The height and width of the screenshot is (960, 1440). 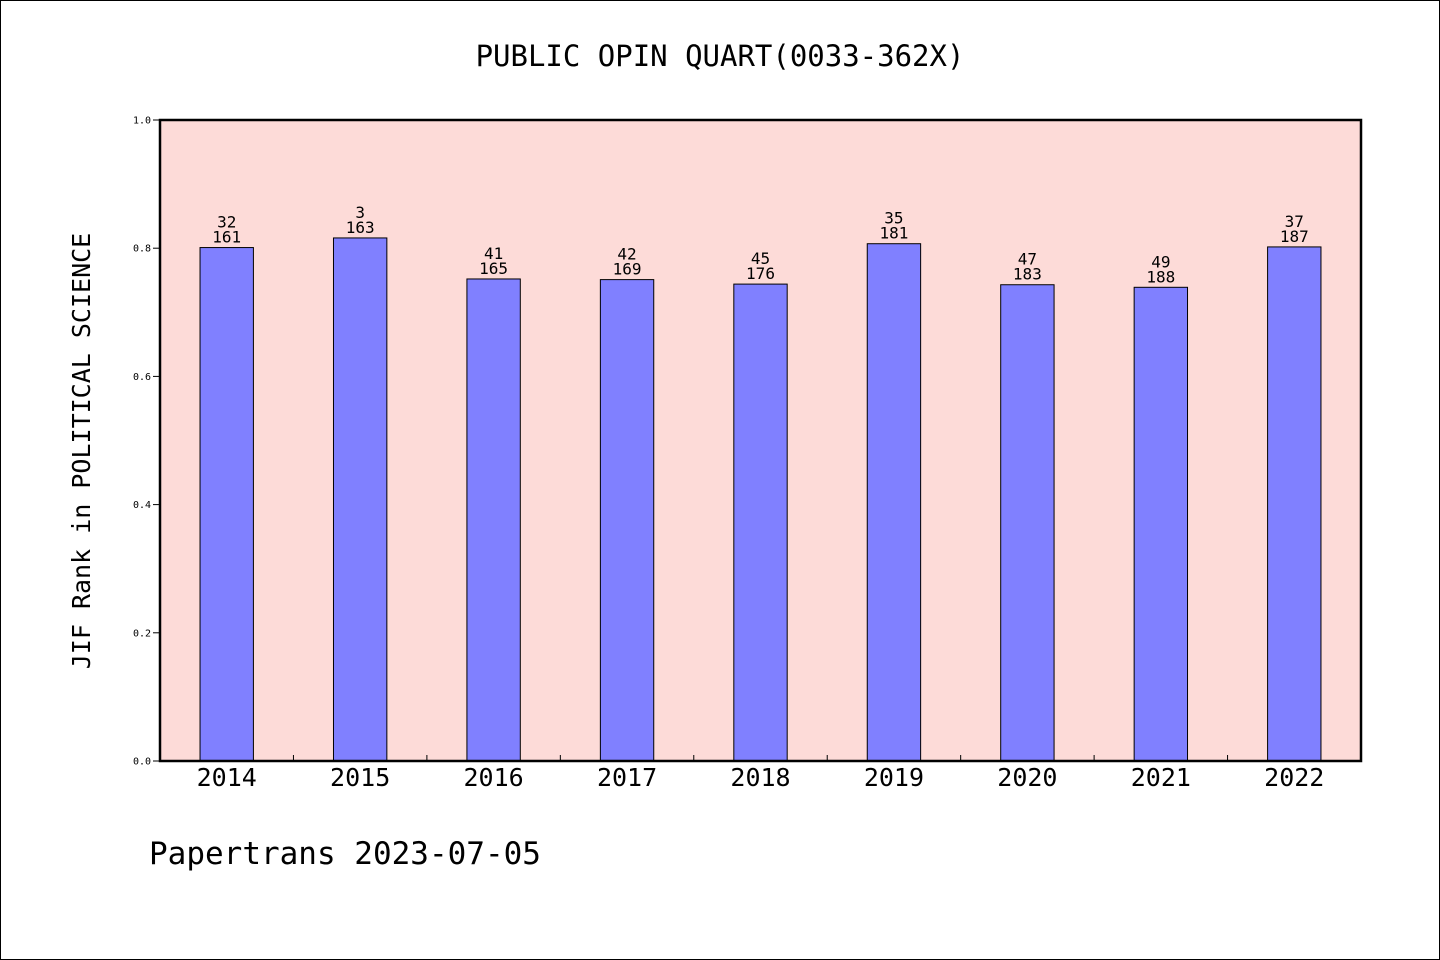 What do you see at coordinates (893, 233) in the screenshot?
I see `bar-label-total-2019: 181` at bounding box center [893, 233].